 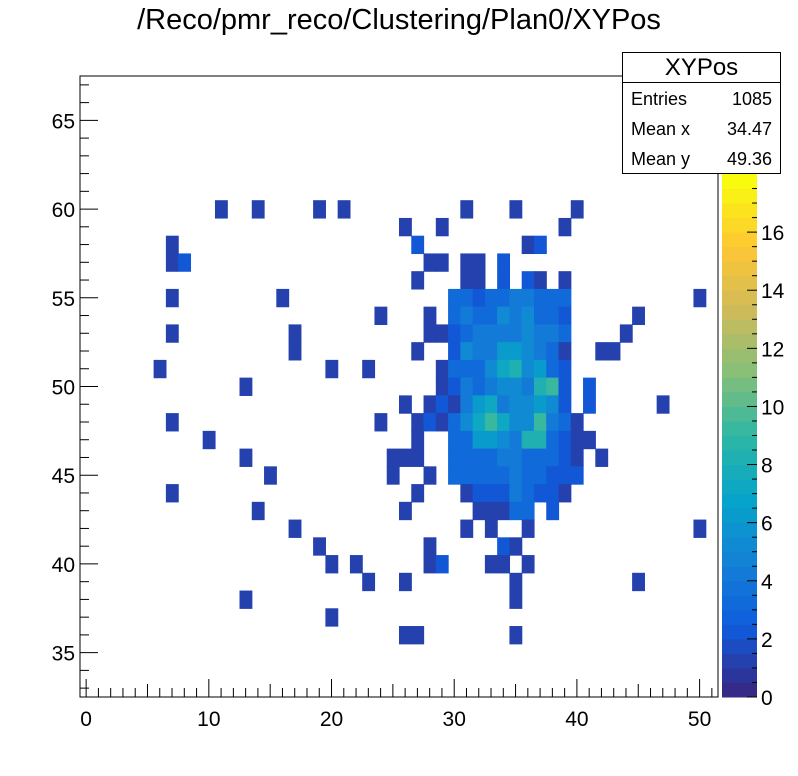 I want to click on stats-row-mean-x: Mean x 34.47, so click(x=701, y=128).